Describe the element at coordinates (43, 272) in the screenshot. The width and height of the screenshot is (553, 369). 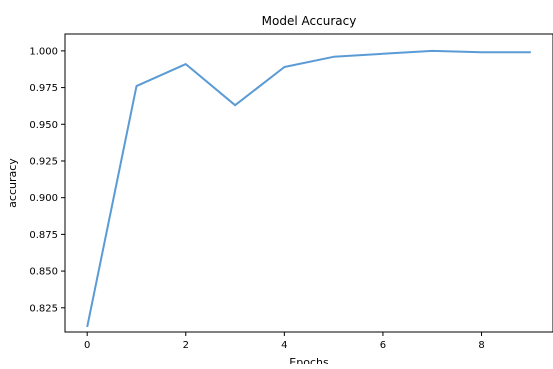
I see `y-tick-label: 0.850` at that location.